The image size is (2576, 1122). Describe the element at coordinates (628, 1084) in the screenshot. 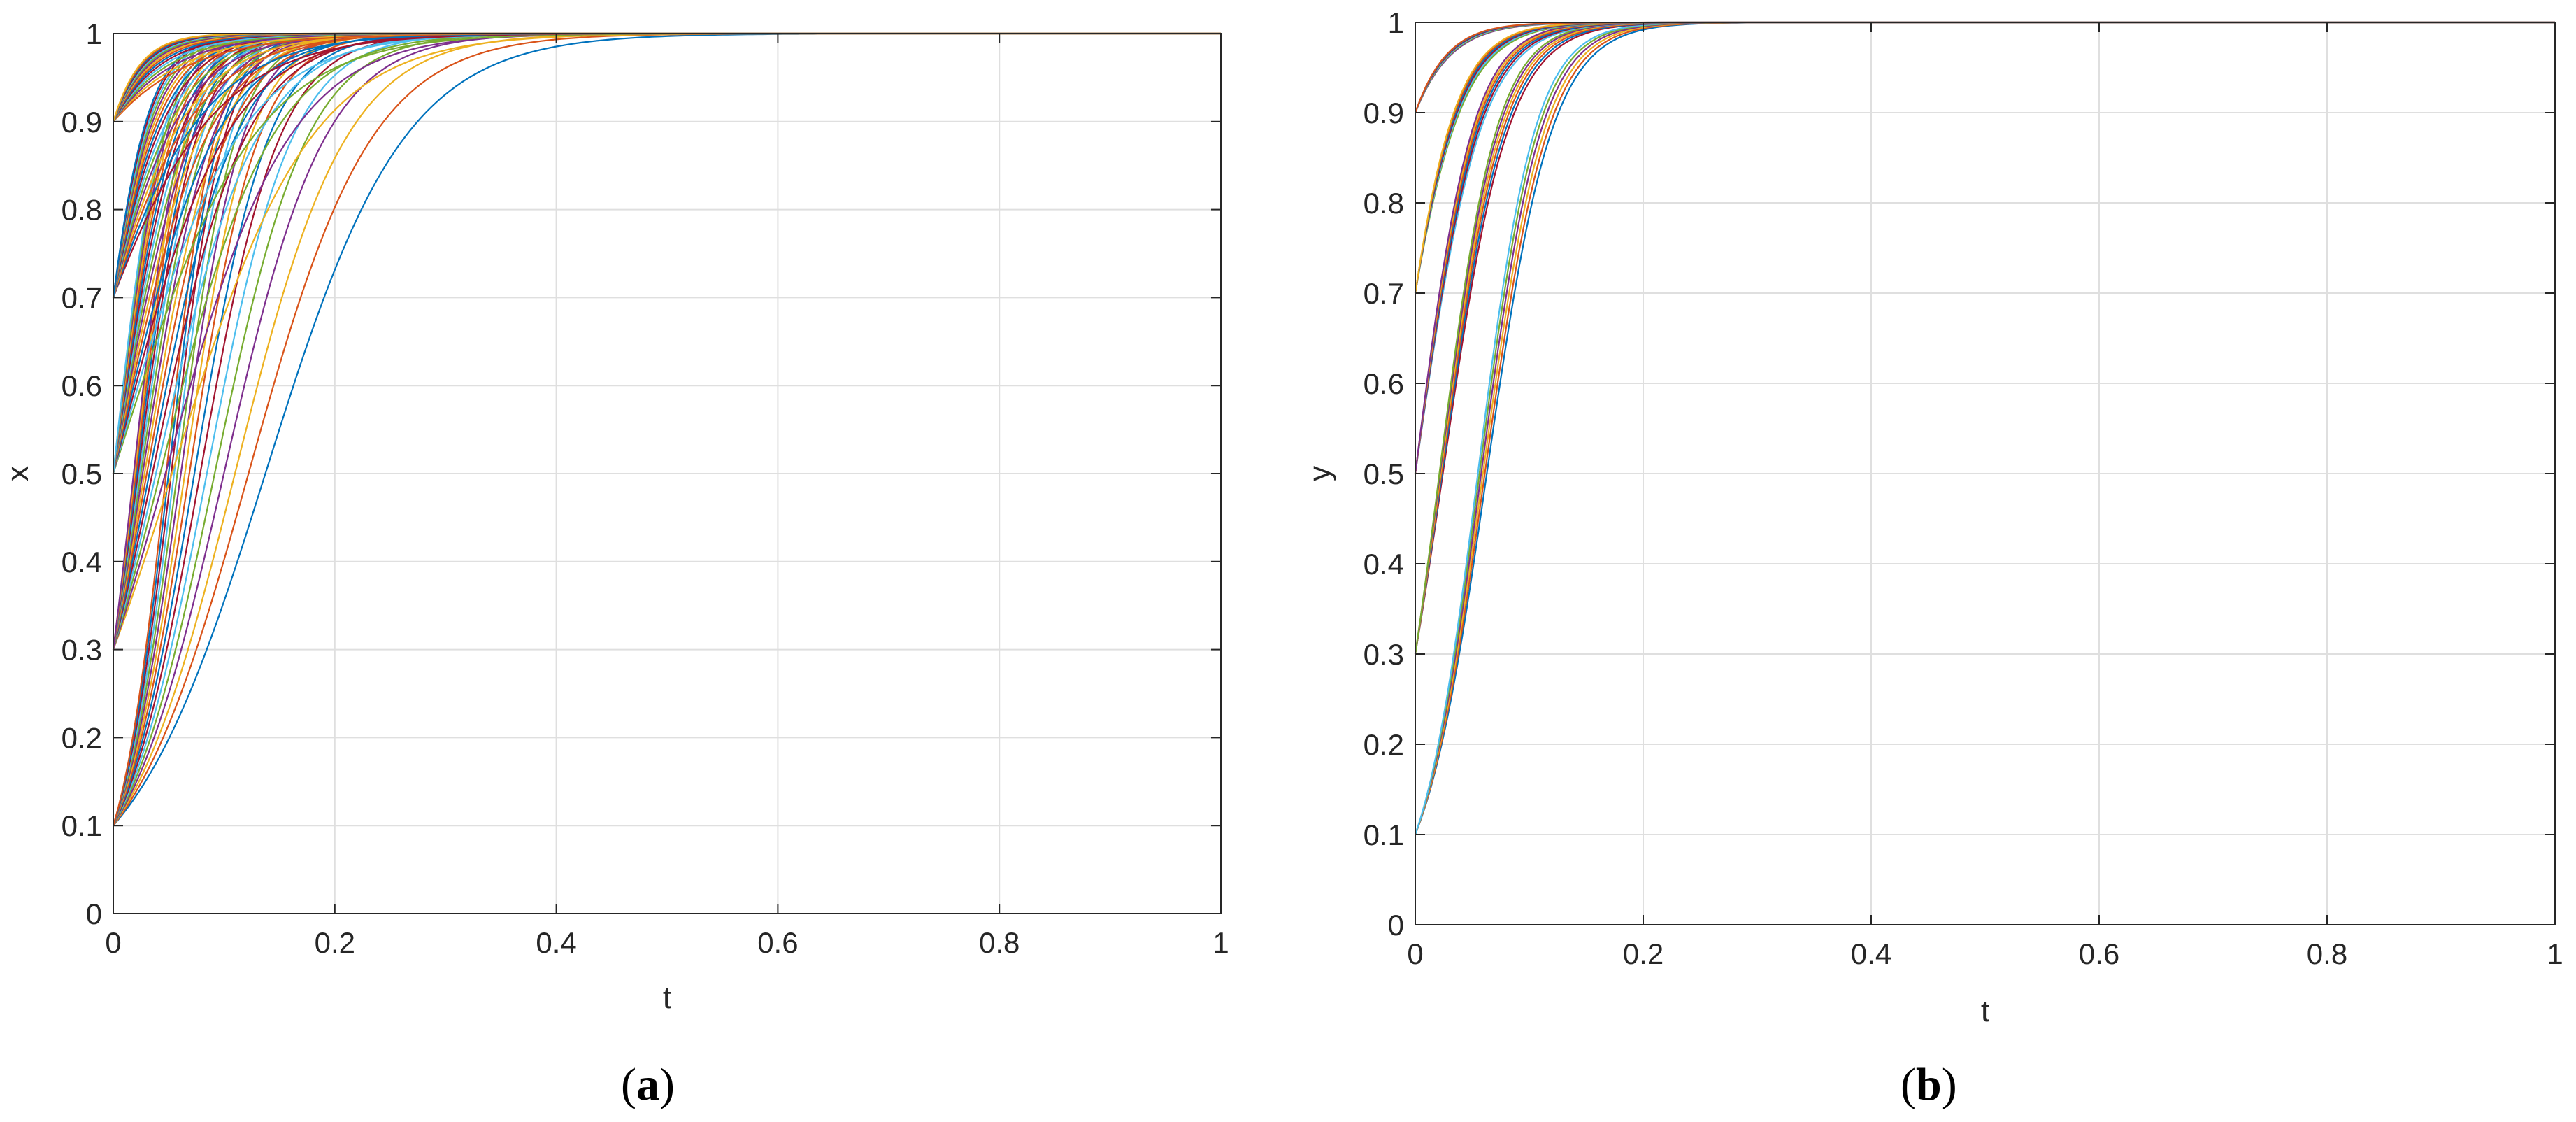

I see `panel-a-caption-open: (` at that location.